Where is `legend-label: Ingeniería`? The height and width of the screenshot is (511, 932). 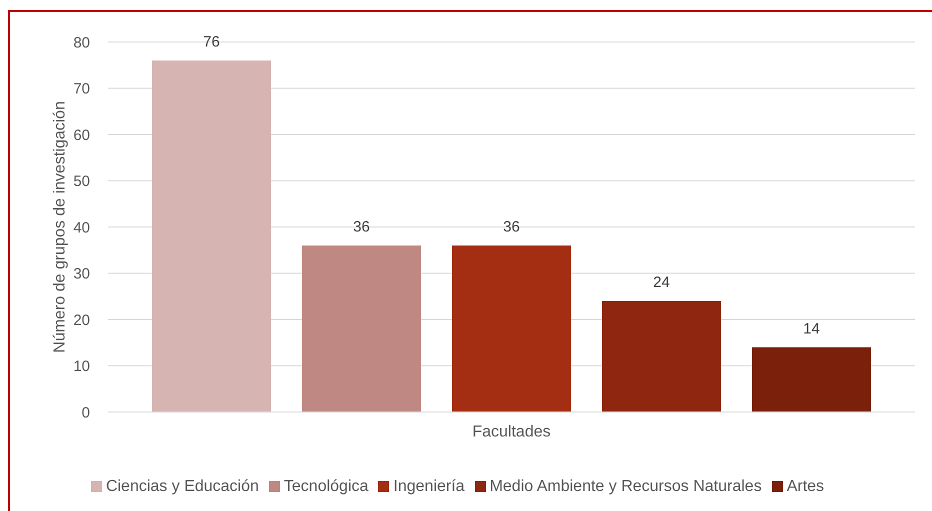 legend-label: Ingeniería is located at coordinates (429, 486).